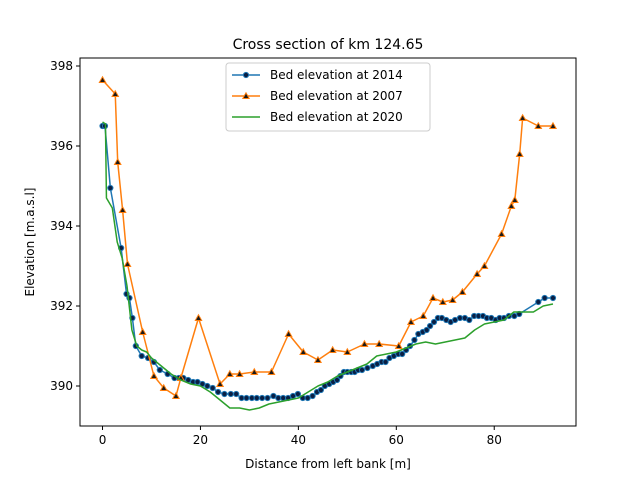 This screenshot has height=480, width=640. What do you see at coordinates (200, 440) in the screenshot?
I see `x-tick-label: 20` at bounding box center [200, 440].